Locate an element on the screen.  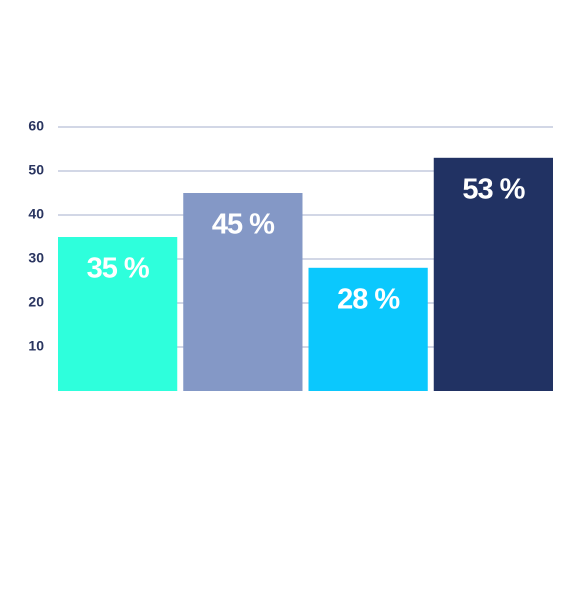
value-label: 28 % is located at coordinates (368, 299).